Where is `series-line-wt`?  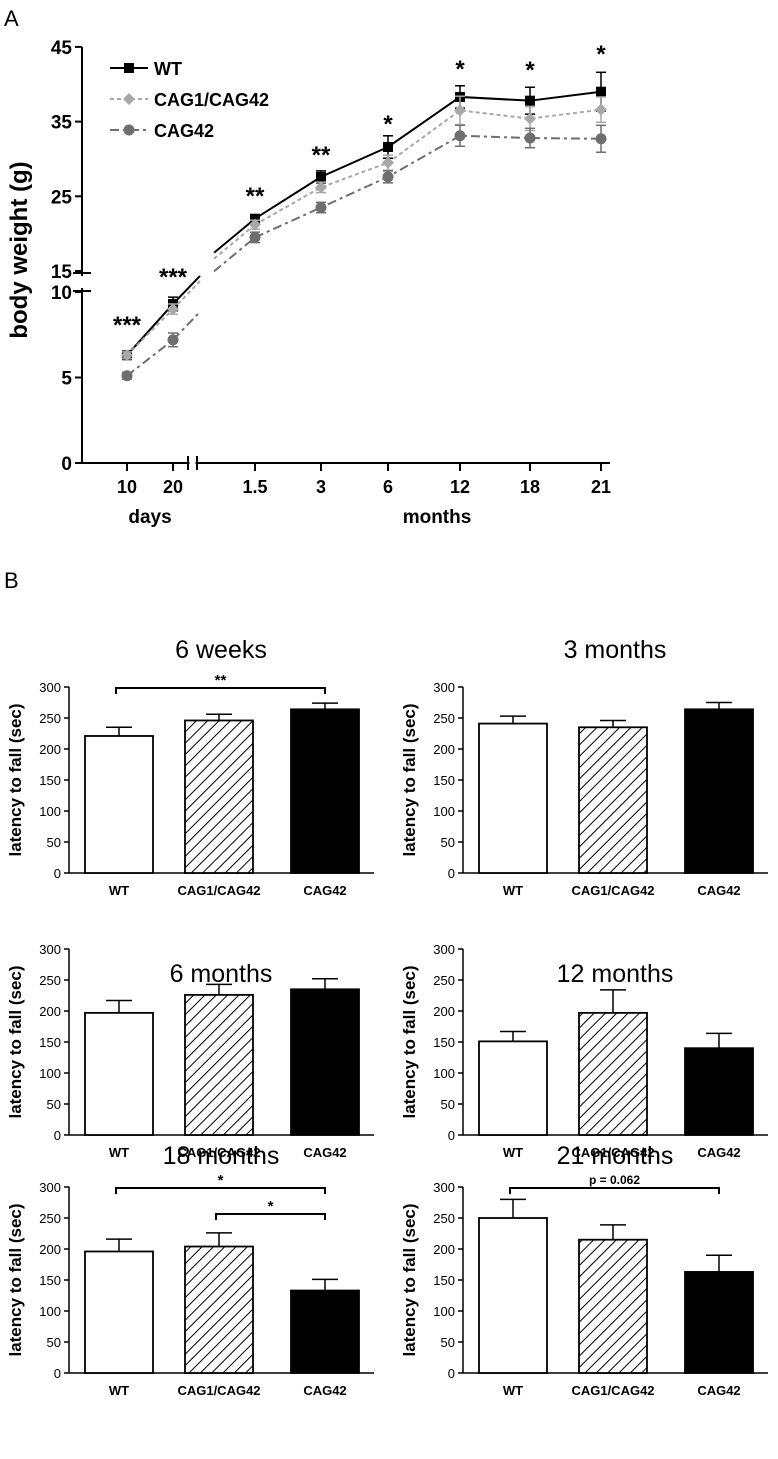
series-line-wt is located at coordinates (428, 155).